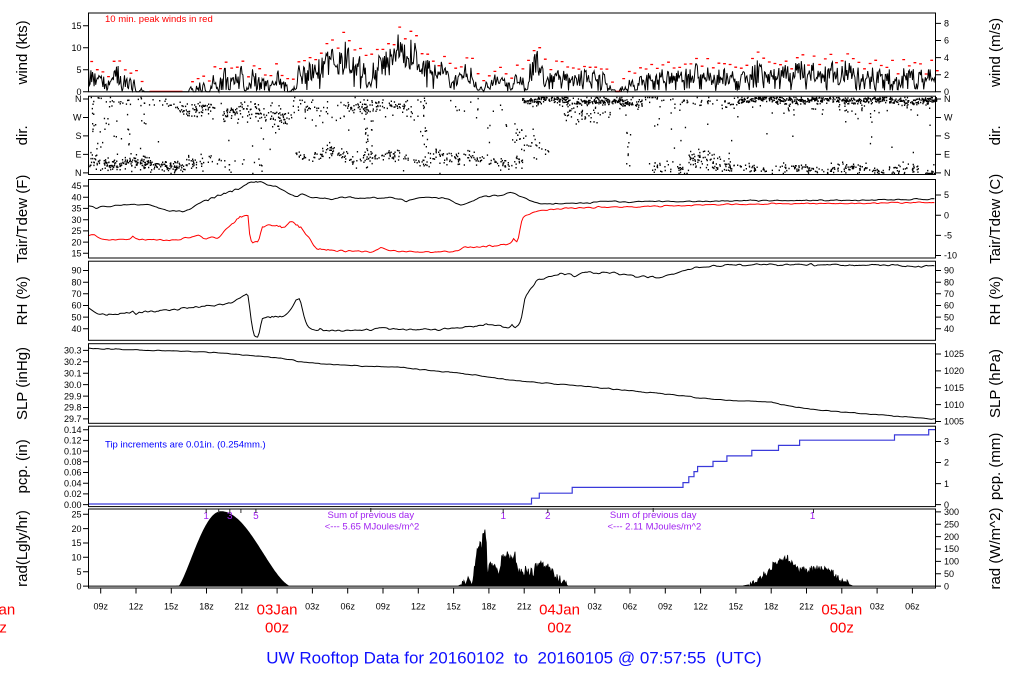 The image size is (1024, 700). I want to click on svg-text: 30.0, so click(73, 385).